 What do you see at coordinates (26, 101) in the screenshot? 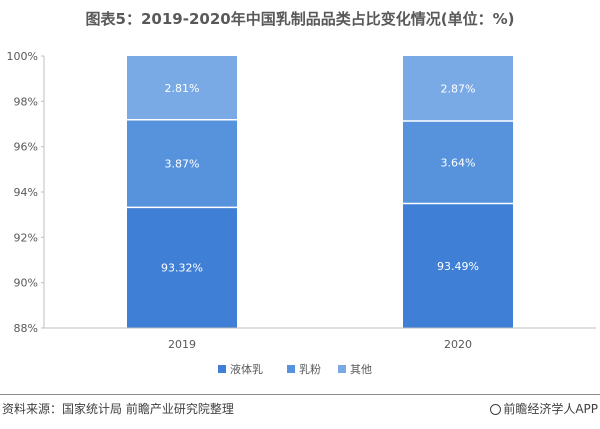
I see `y-tick-label: 98%` at bounding box center [26, 101].